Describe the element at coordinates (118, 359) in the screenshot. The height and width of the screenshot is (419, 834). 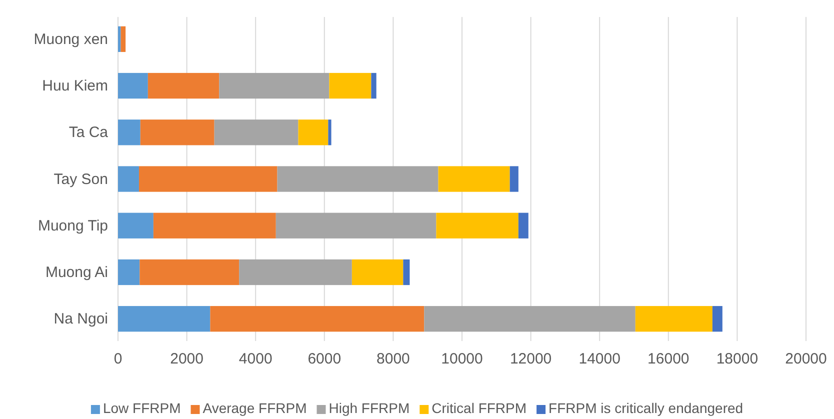
I see `x-tick-label: 0` at that location.